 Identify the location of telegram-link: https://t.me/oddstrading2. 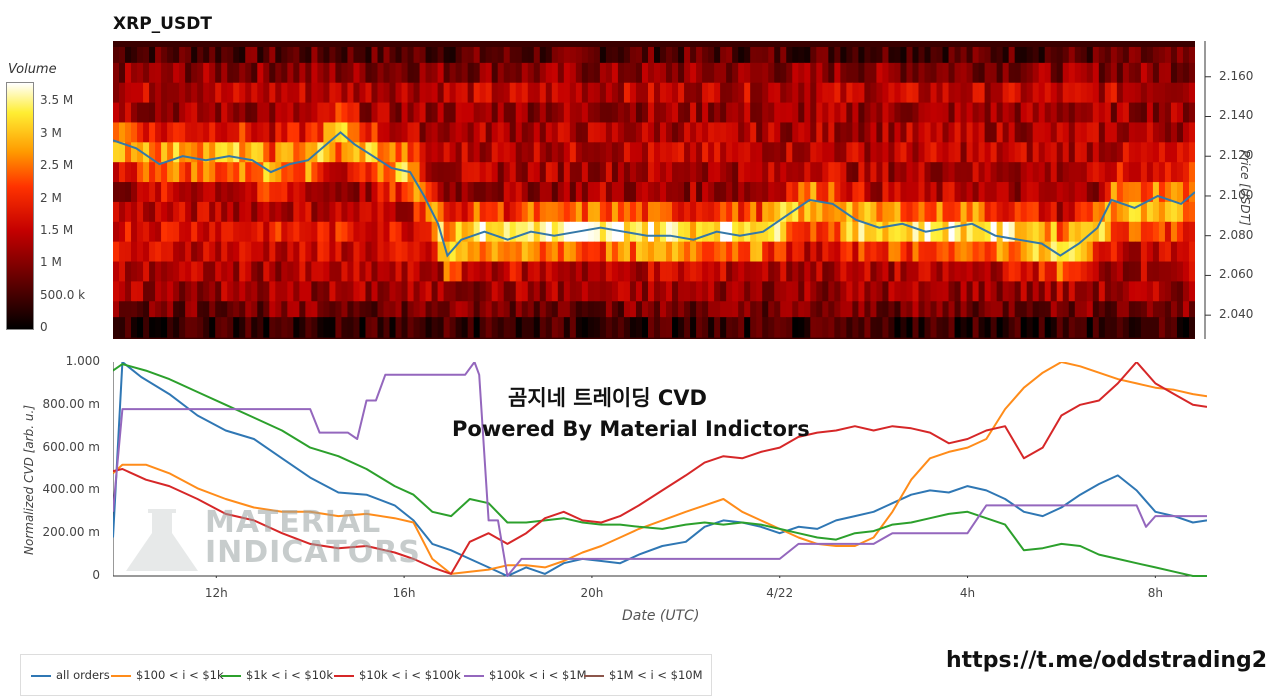
(1107, 660).